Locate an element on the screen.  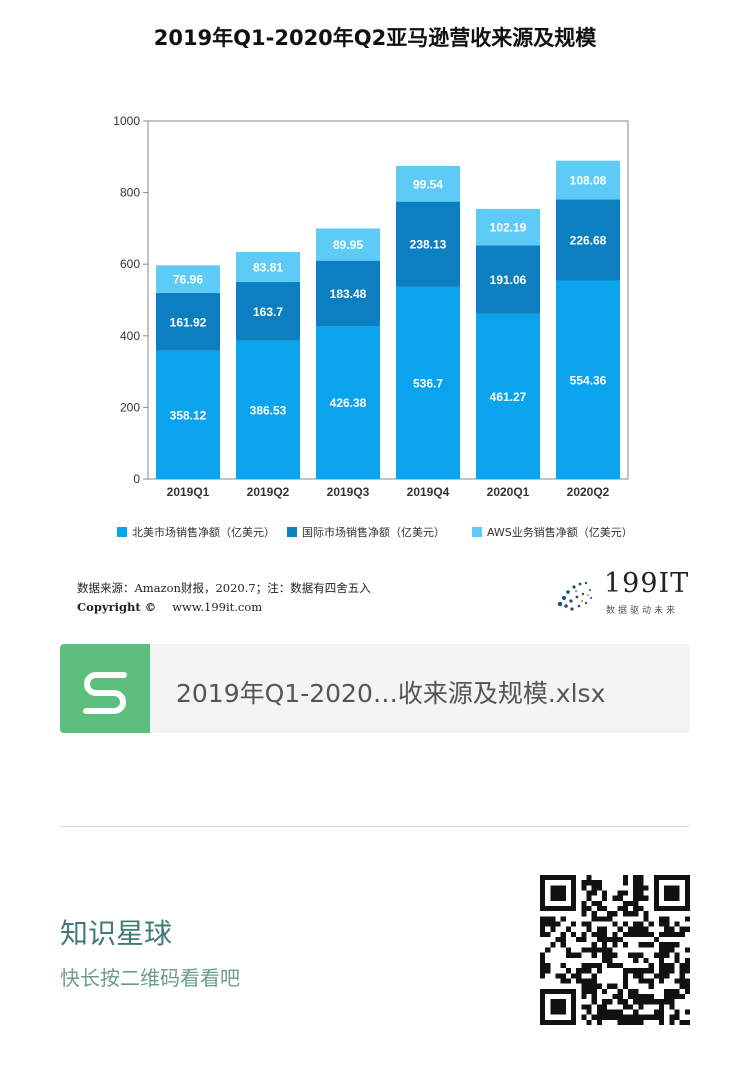
data-label: 183.48 is located at coordinates (348, 294).